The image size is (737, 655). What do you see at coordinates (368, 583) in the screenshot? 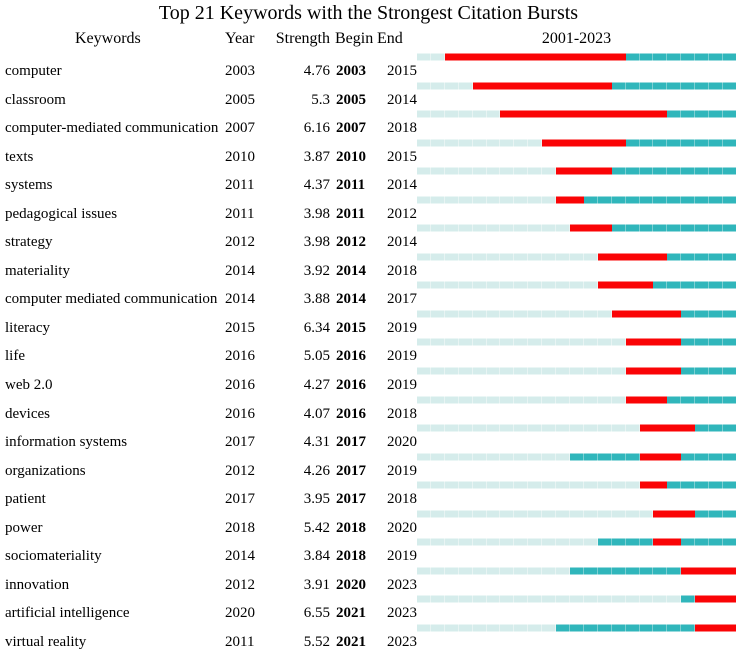
I see `table-row: innovation 2012 3.91 2020 2023` at bounding box center [368, 583].